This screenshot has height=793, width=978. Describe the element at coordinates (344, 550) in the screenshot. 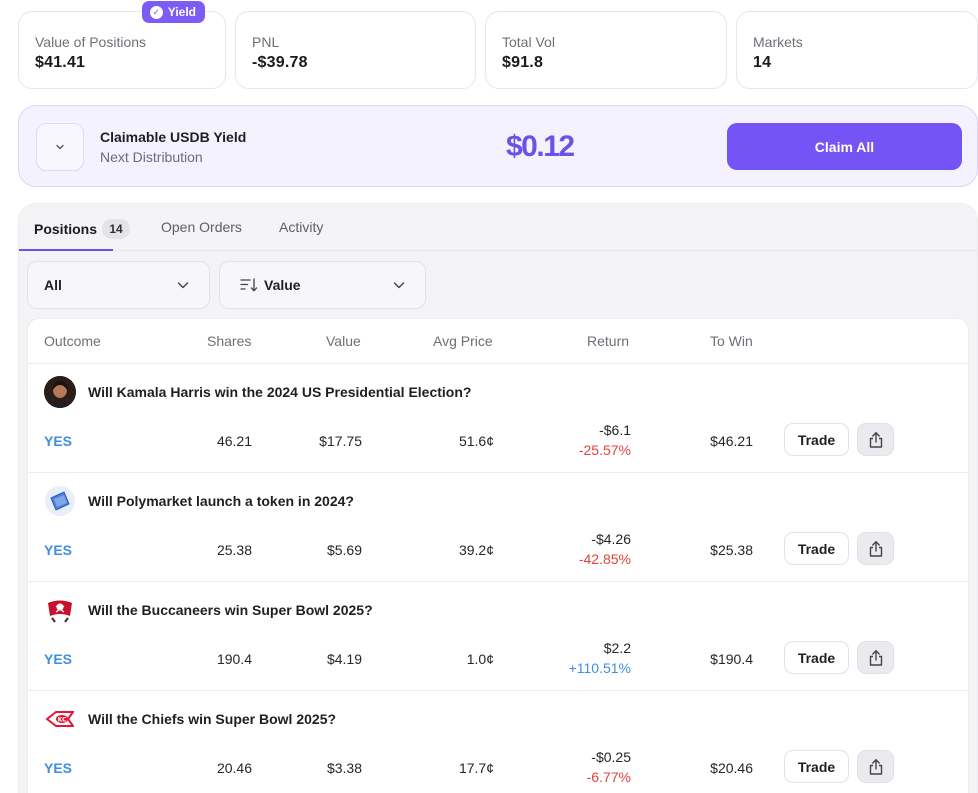

I see `value-cell: $5.69` at that location.